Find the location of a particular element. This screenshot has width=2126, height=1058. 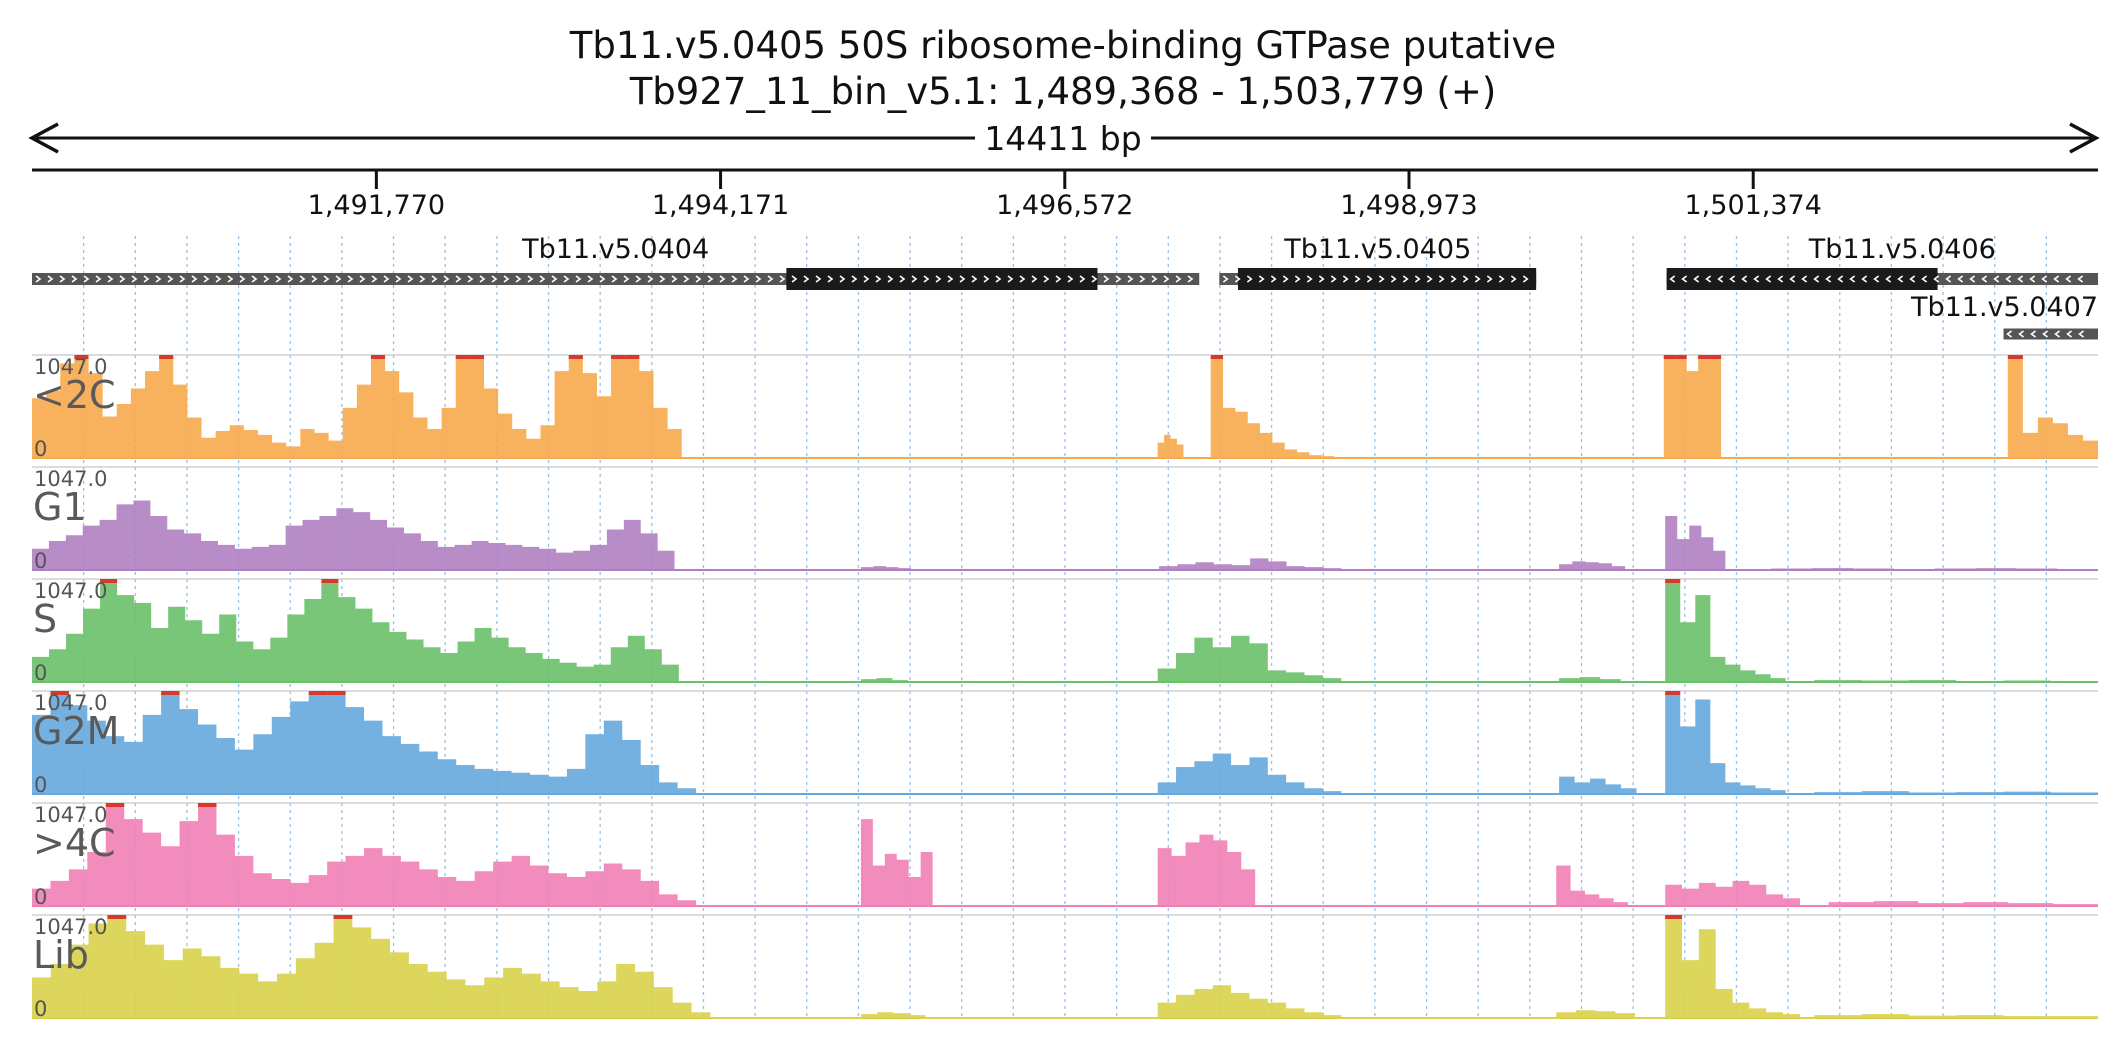

gene-Tb11.v5.0404: Tb11.v5.0404 is located at coordinates (616, 262).